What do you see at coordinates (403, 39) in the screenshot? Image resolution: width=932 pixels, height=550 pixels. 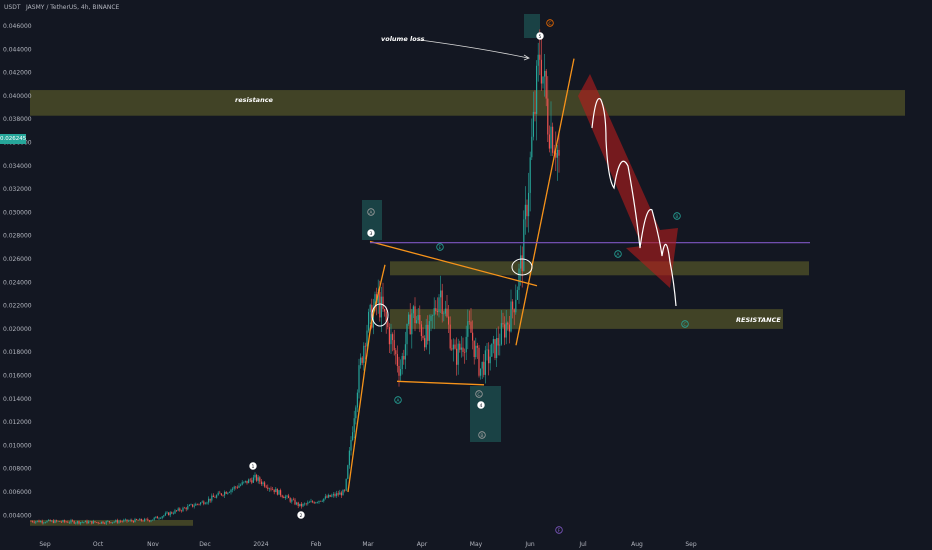 I see `volume-loss-label: volume loss` at bounding box center [403, 39].